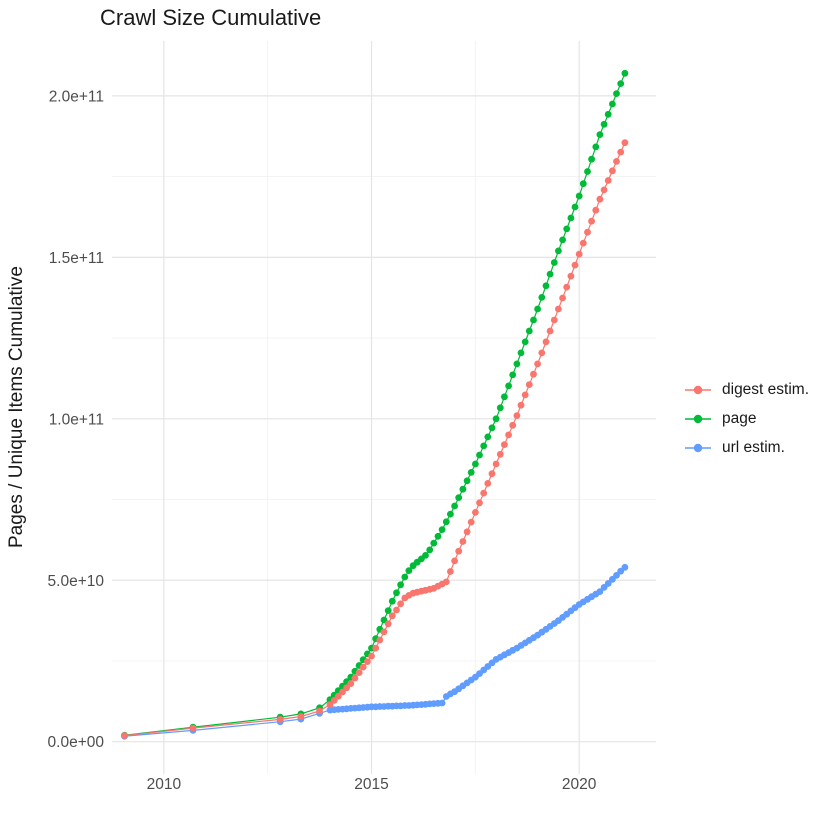  I want to click on chart-title: Crawl Size Cumulative, so click(211, 17).